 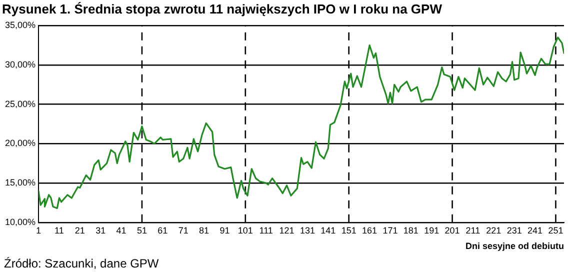 I want to click on x-tick-label: 101, so click(x=245, y=230).